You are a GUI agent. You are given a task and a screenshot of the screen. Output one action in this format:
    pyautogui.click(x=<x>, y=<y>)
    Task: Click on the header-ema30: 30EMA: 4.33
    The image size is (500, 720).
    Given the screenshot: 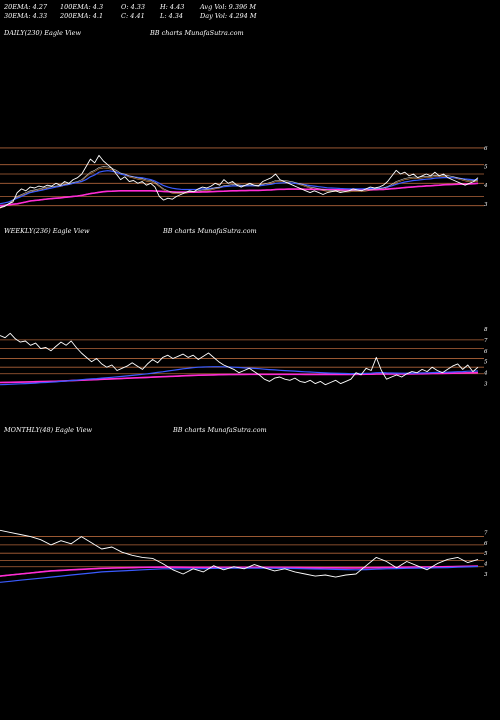 What is the action you would take?
    pyautogui.click(x=26, y=16)
    